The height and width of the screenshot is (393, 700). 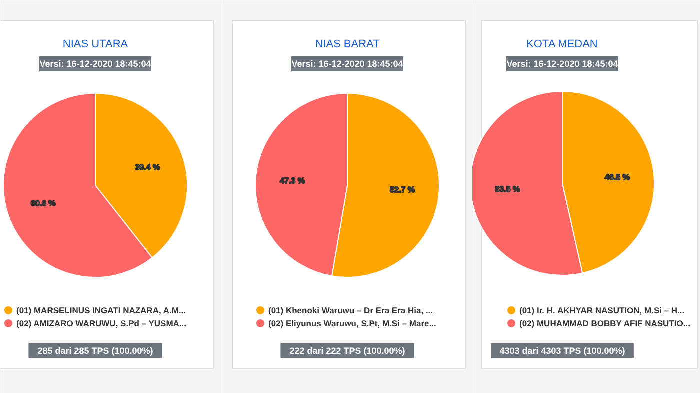 What do you see at coordinates (347, 44) in the screenshot?
I see `chart-title: NIAS BARAT` at bounding box center [347, 44].